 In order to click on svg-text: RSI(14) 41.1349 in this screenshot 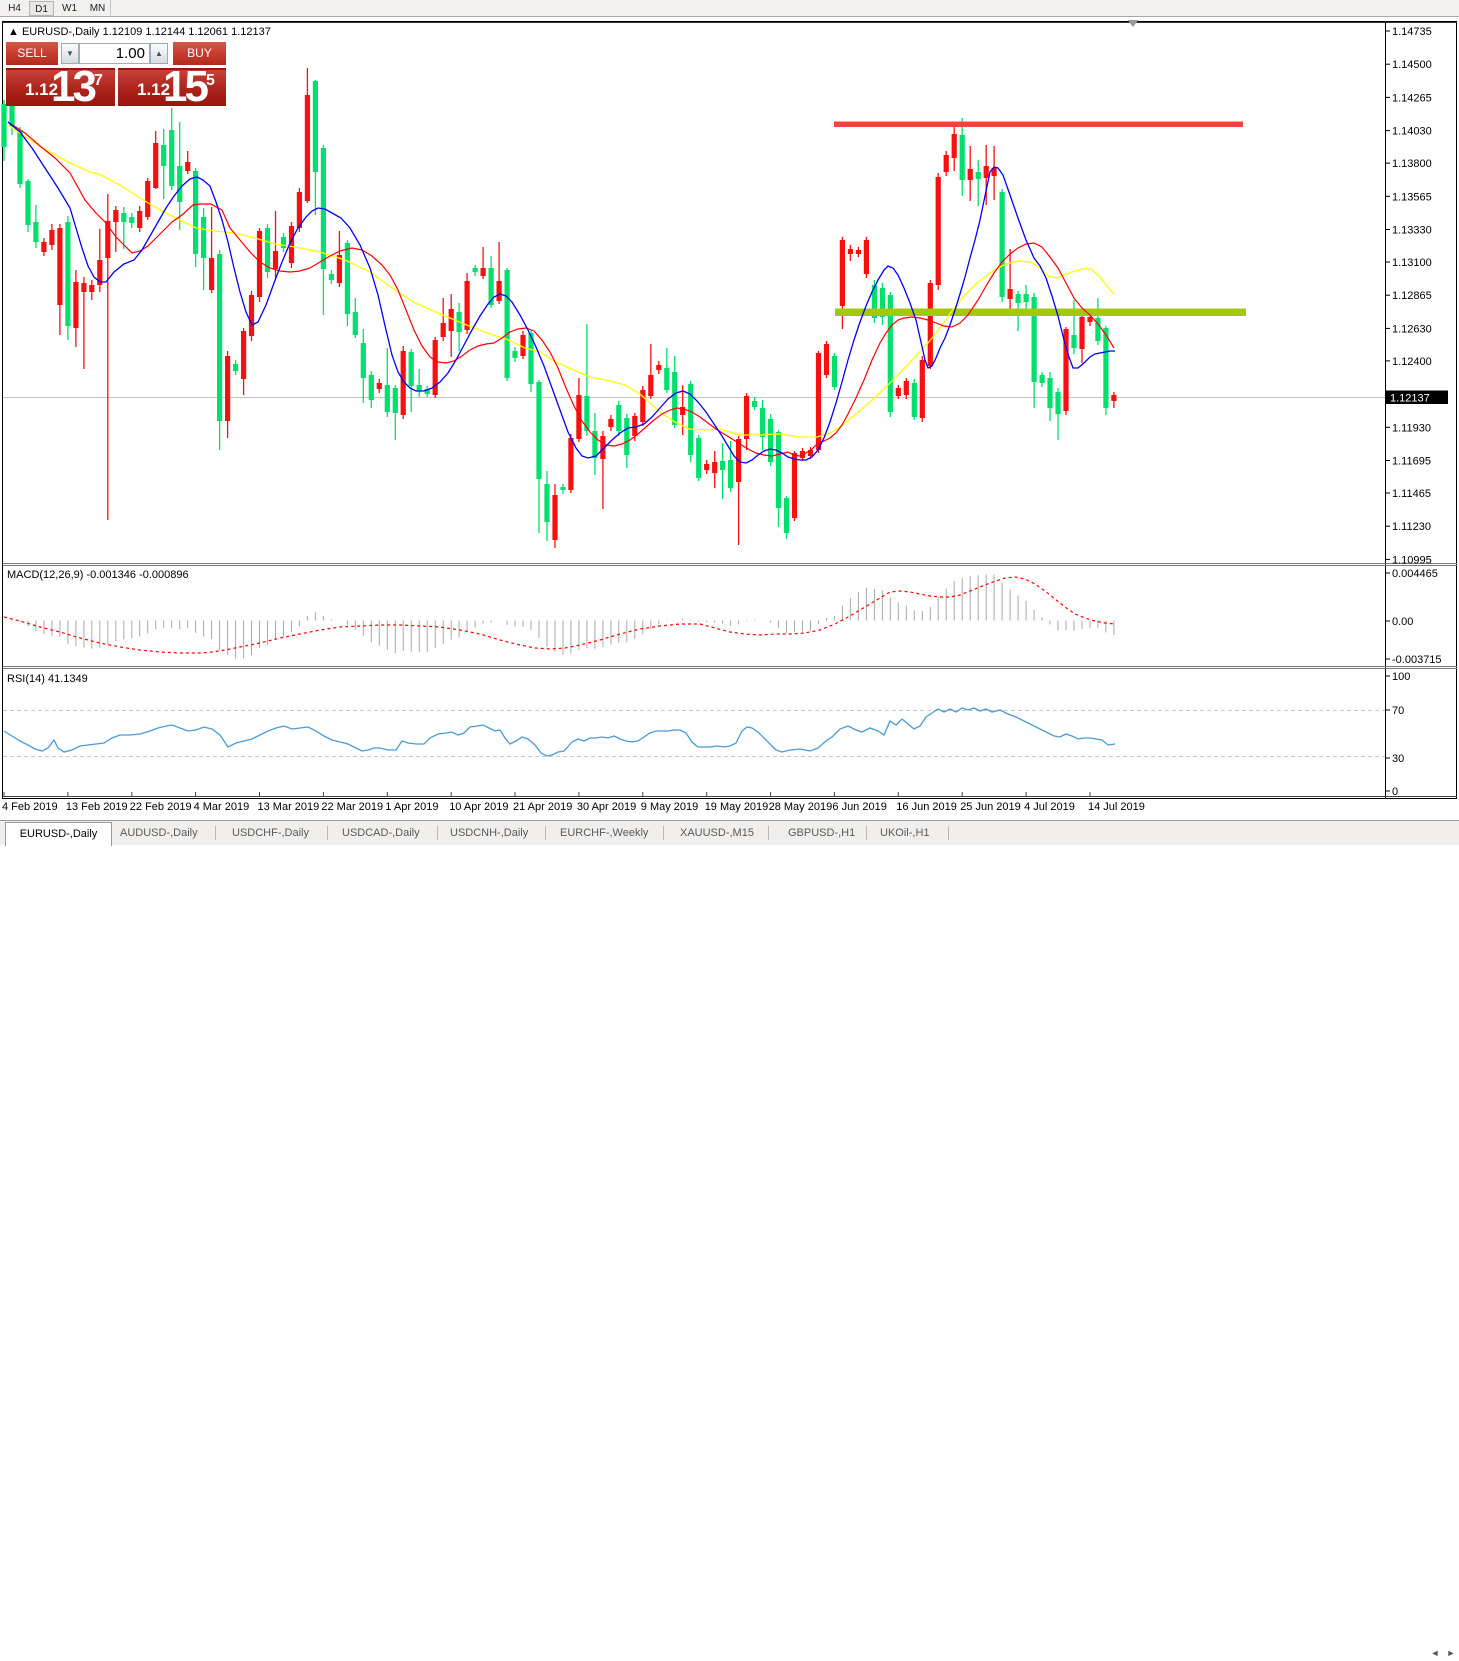, I will do `click(47, 679)`.